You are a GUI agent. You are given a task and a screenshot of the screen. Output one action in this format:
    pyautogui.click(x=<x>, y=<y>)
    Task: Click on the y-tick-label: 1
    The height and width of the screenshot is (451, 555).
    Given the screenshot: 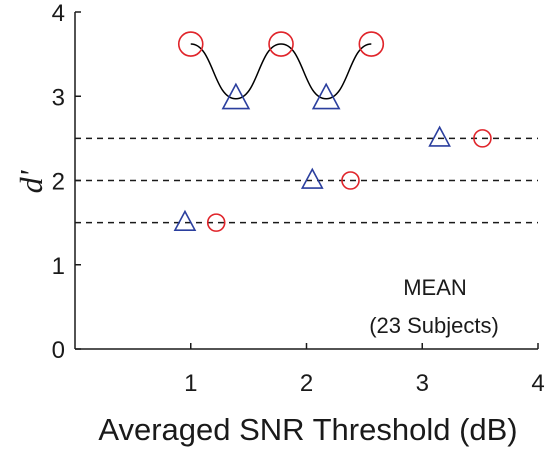 What is the action you would take?
    pyautogui.click(x=58, y=266)
    